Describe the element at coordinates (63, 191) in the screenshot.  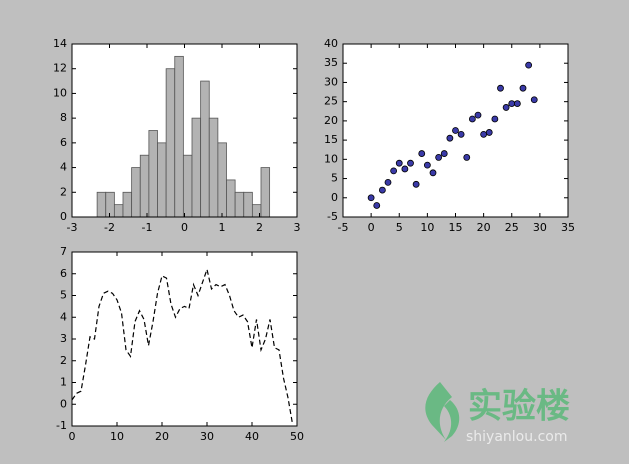
I see `y-tick-label: 2` at that location.